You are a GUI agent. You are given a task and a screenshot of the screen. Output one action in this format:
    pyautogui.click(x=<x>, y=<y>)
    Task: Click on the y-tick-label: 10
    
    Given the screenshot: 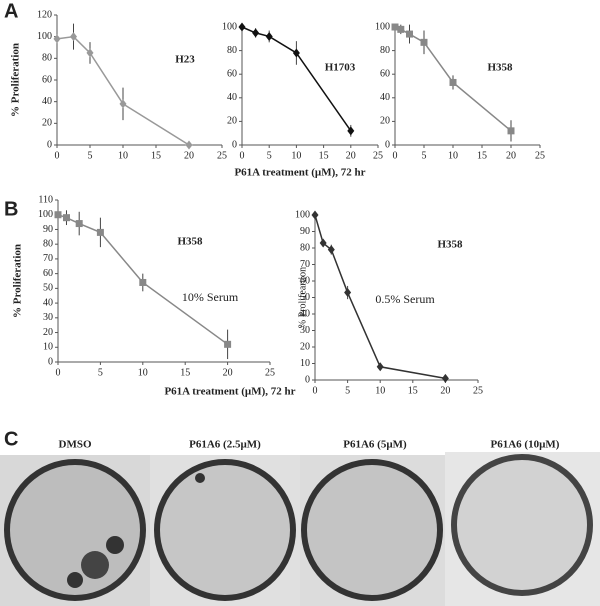 What is the action you would take?
    pyautogui.click(x=305, y=363)
    